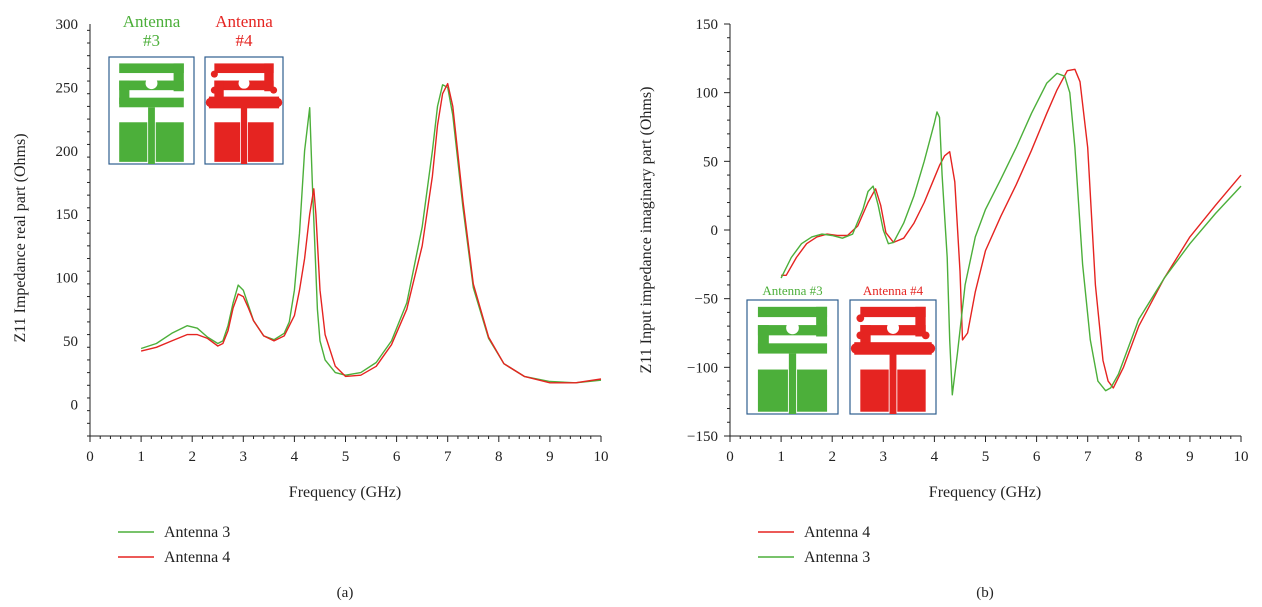  What do you see at coordinates (985, 492) in the screenshot?
I see `chart-b-x-axis-label: Frequency (GHz)` at bounding box center [985, 492].